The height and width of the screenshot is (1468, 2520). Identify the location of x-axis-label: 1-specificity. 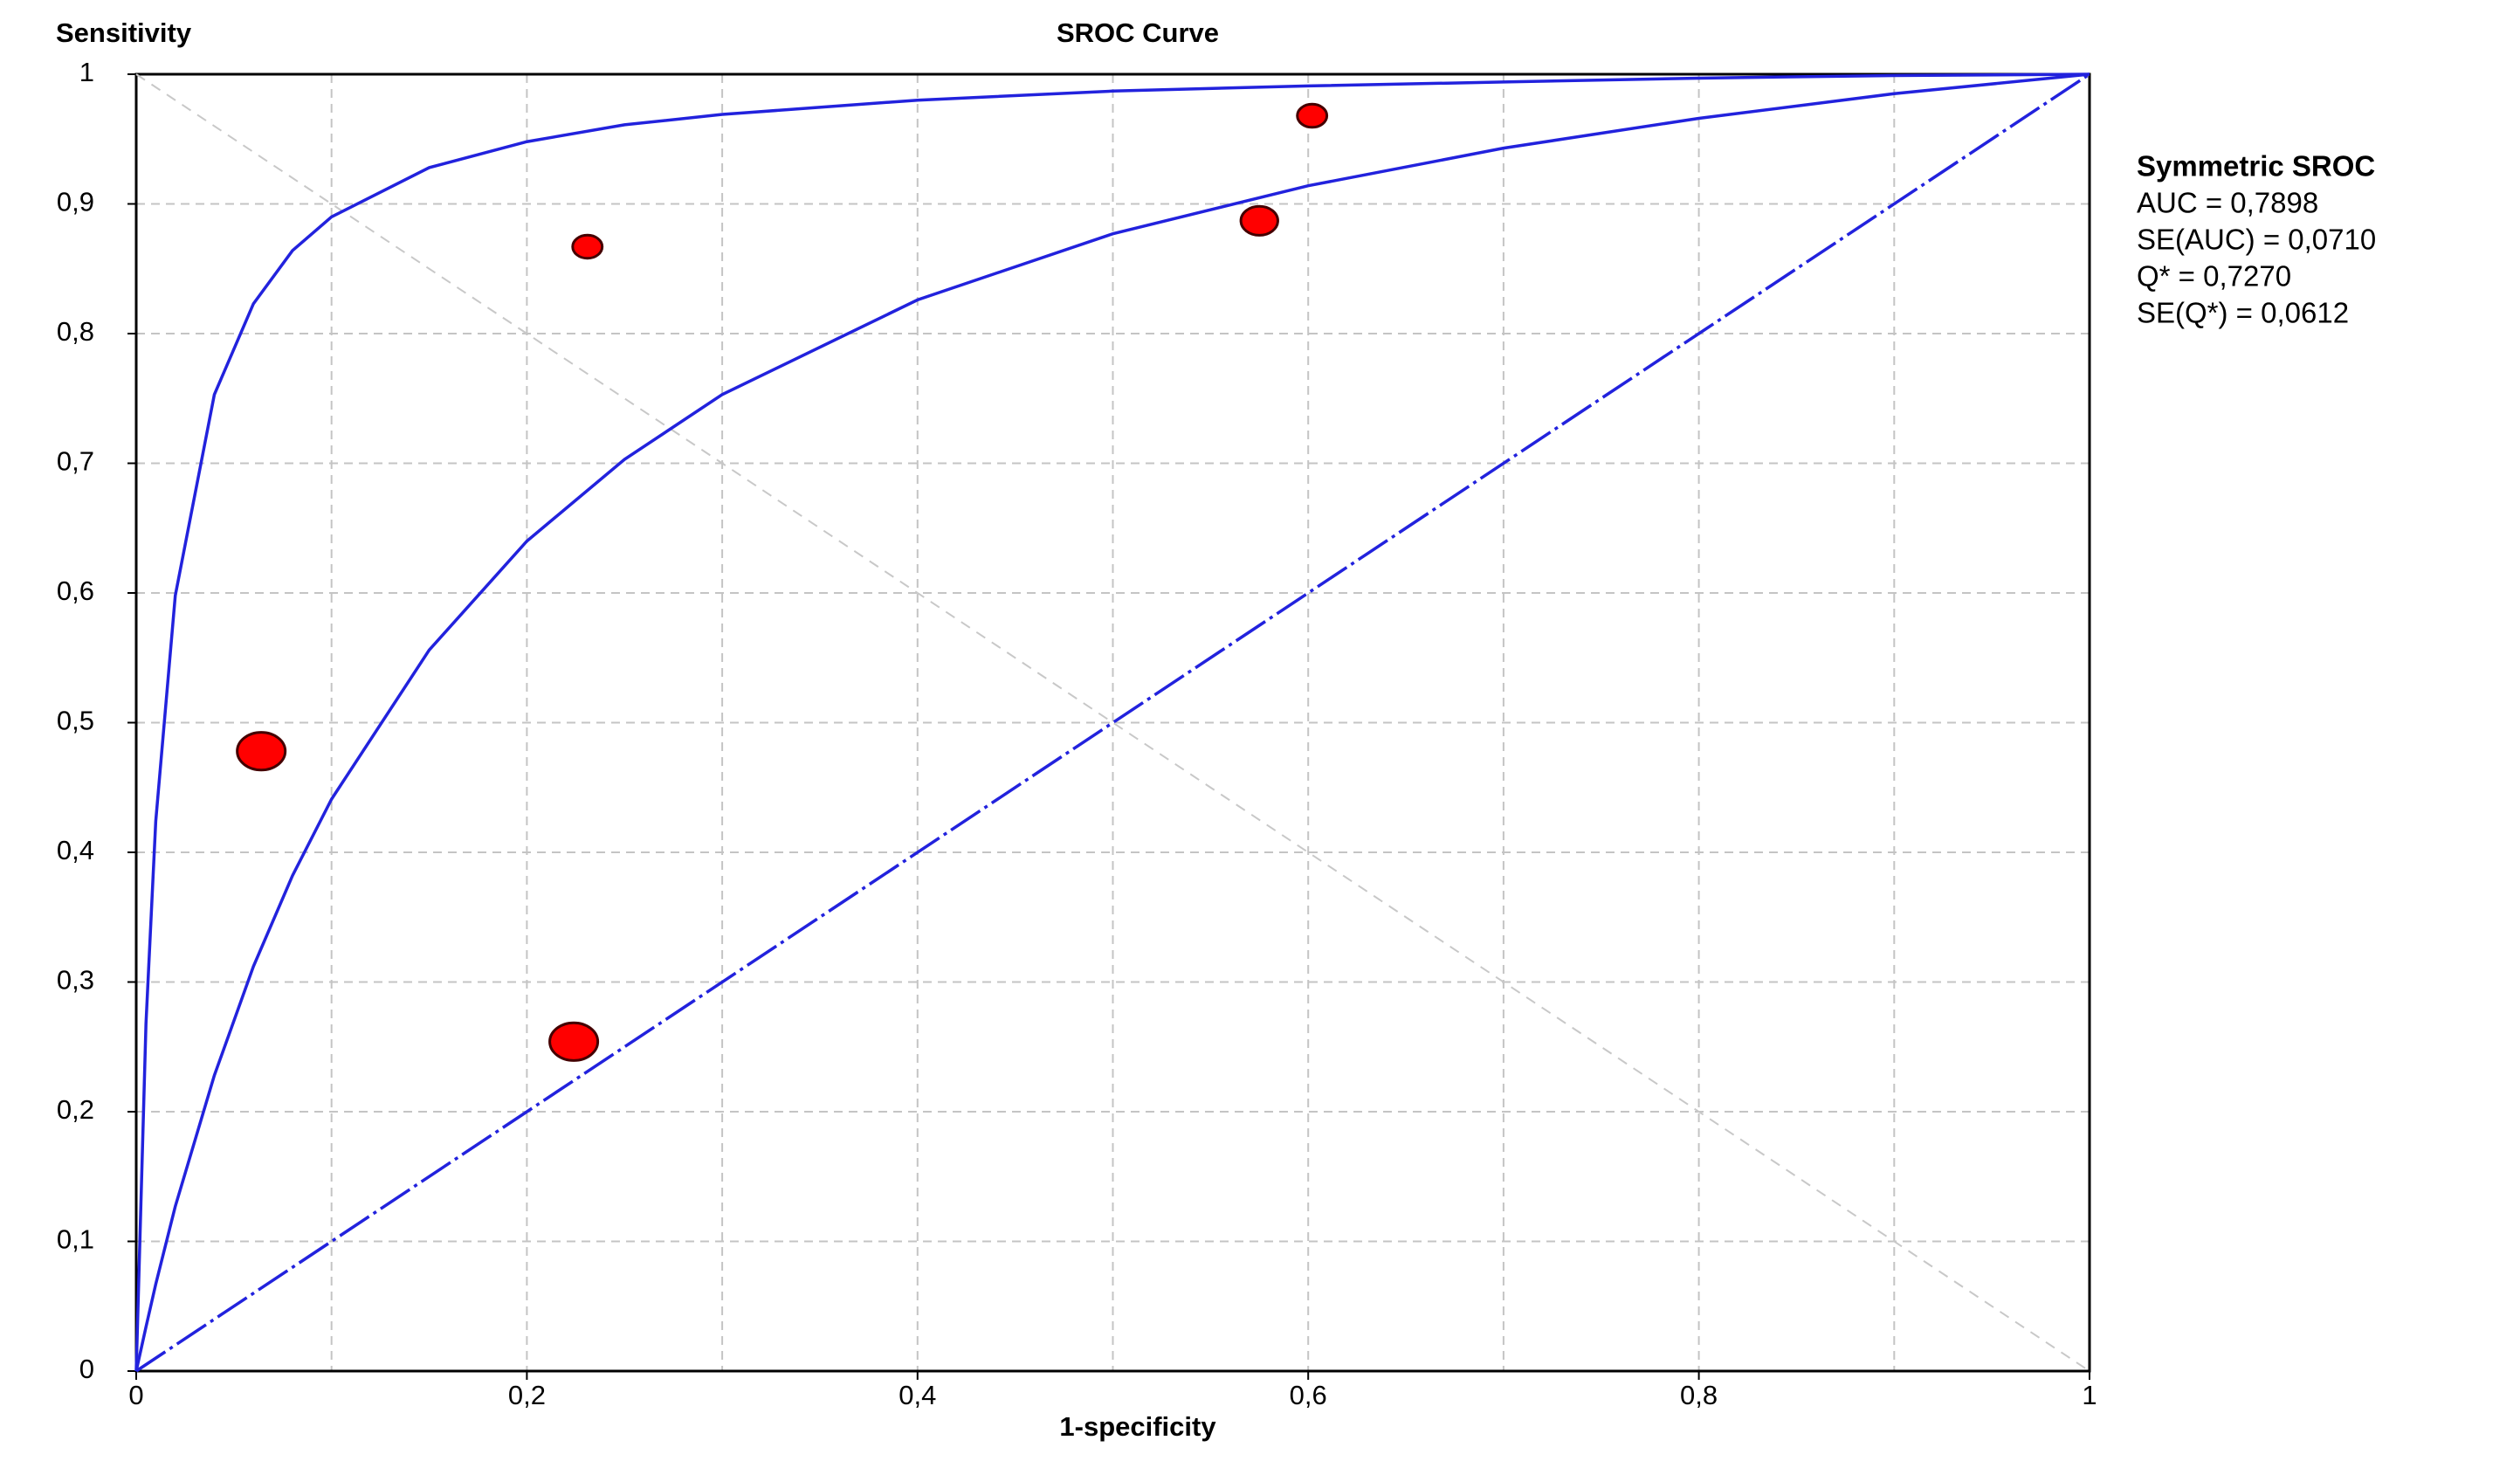
(1137, 1426).